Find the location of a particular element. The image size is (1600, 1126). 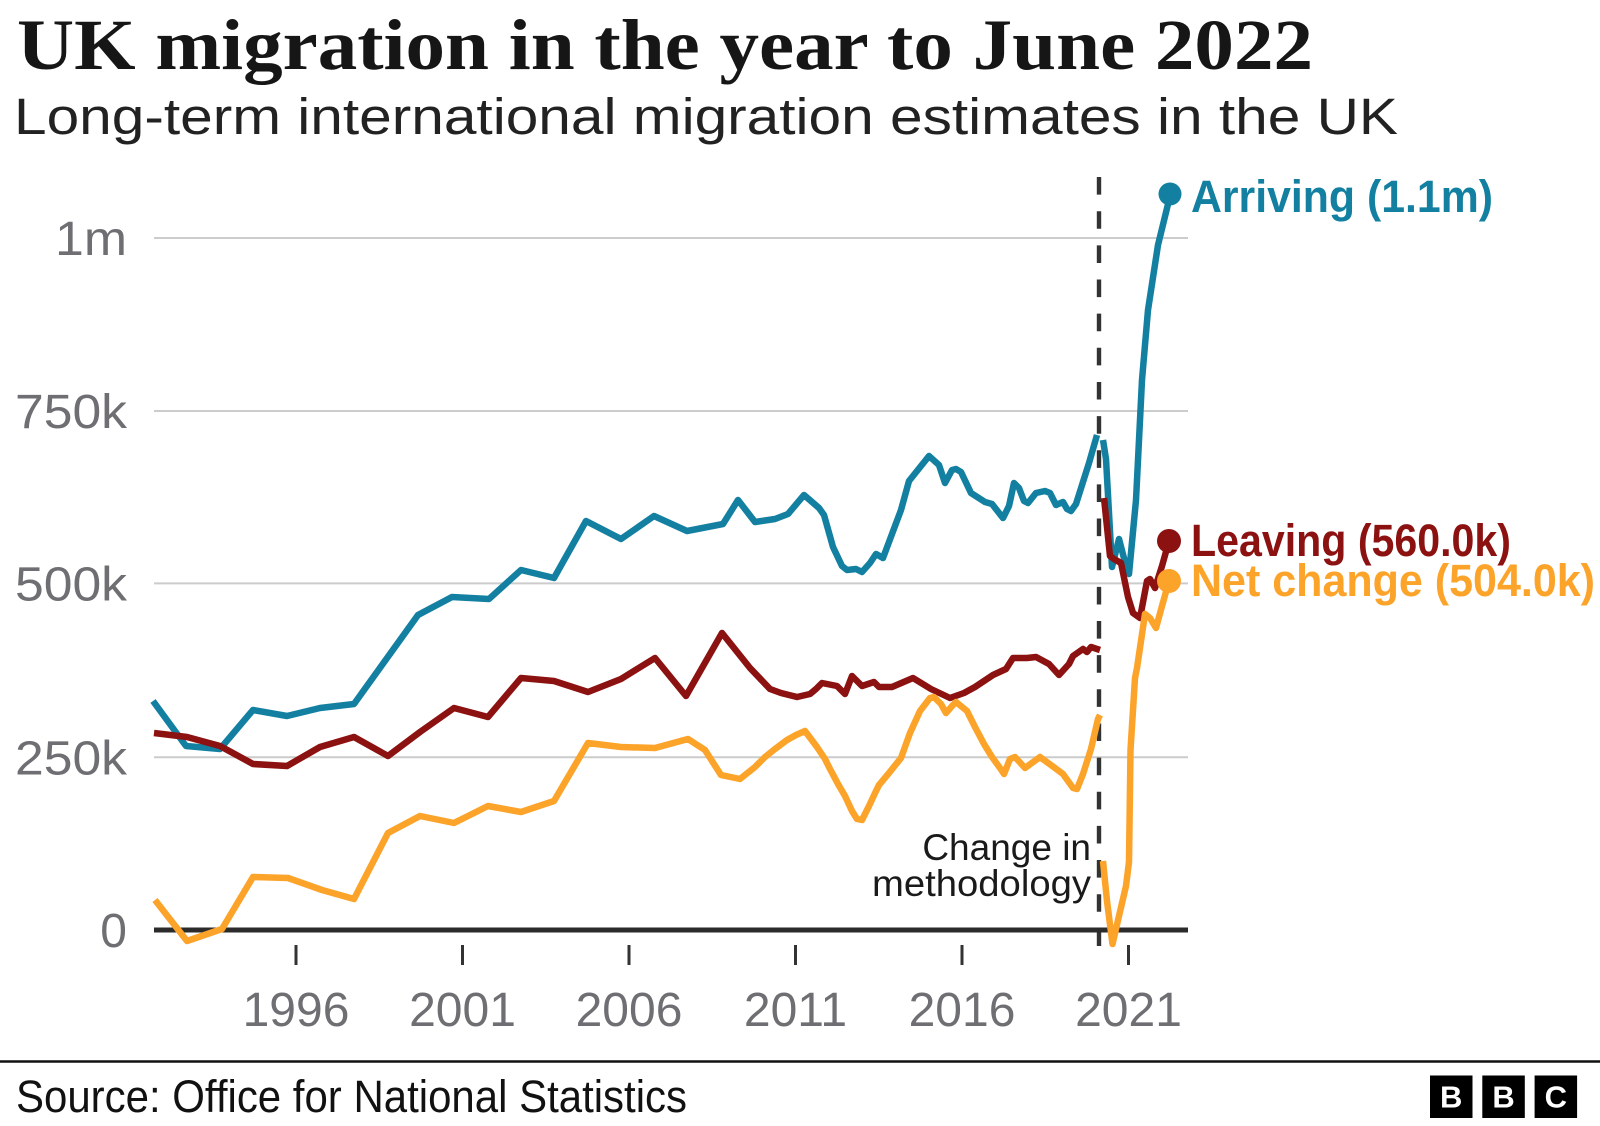

svg-text: 750k is located at coordinates (71, 412).